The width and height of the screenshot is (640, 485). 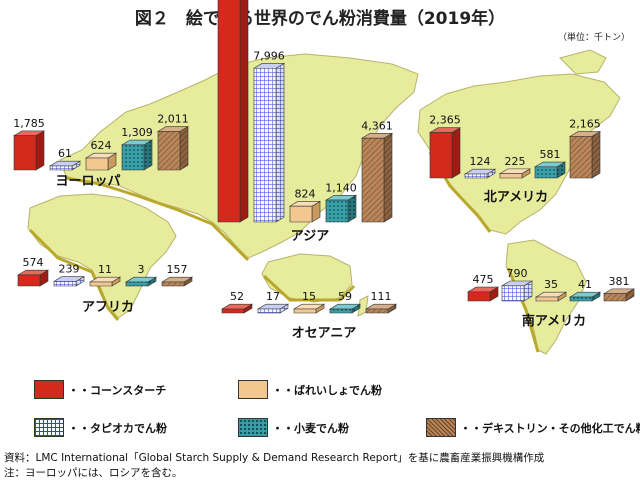 I want to click on legend-swatch-corn, so click(x=49, y=389).